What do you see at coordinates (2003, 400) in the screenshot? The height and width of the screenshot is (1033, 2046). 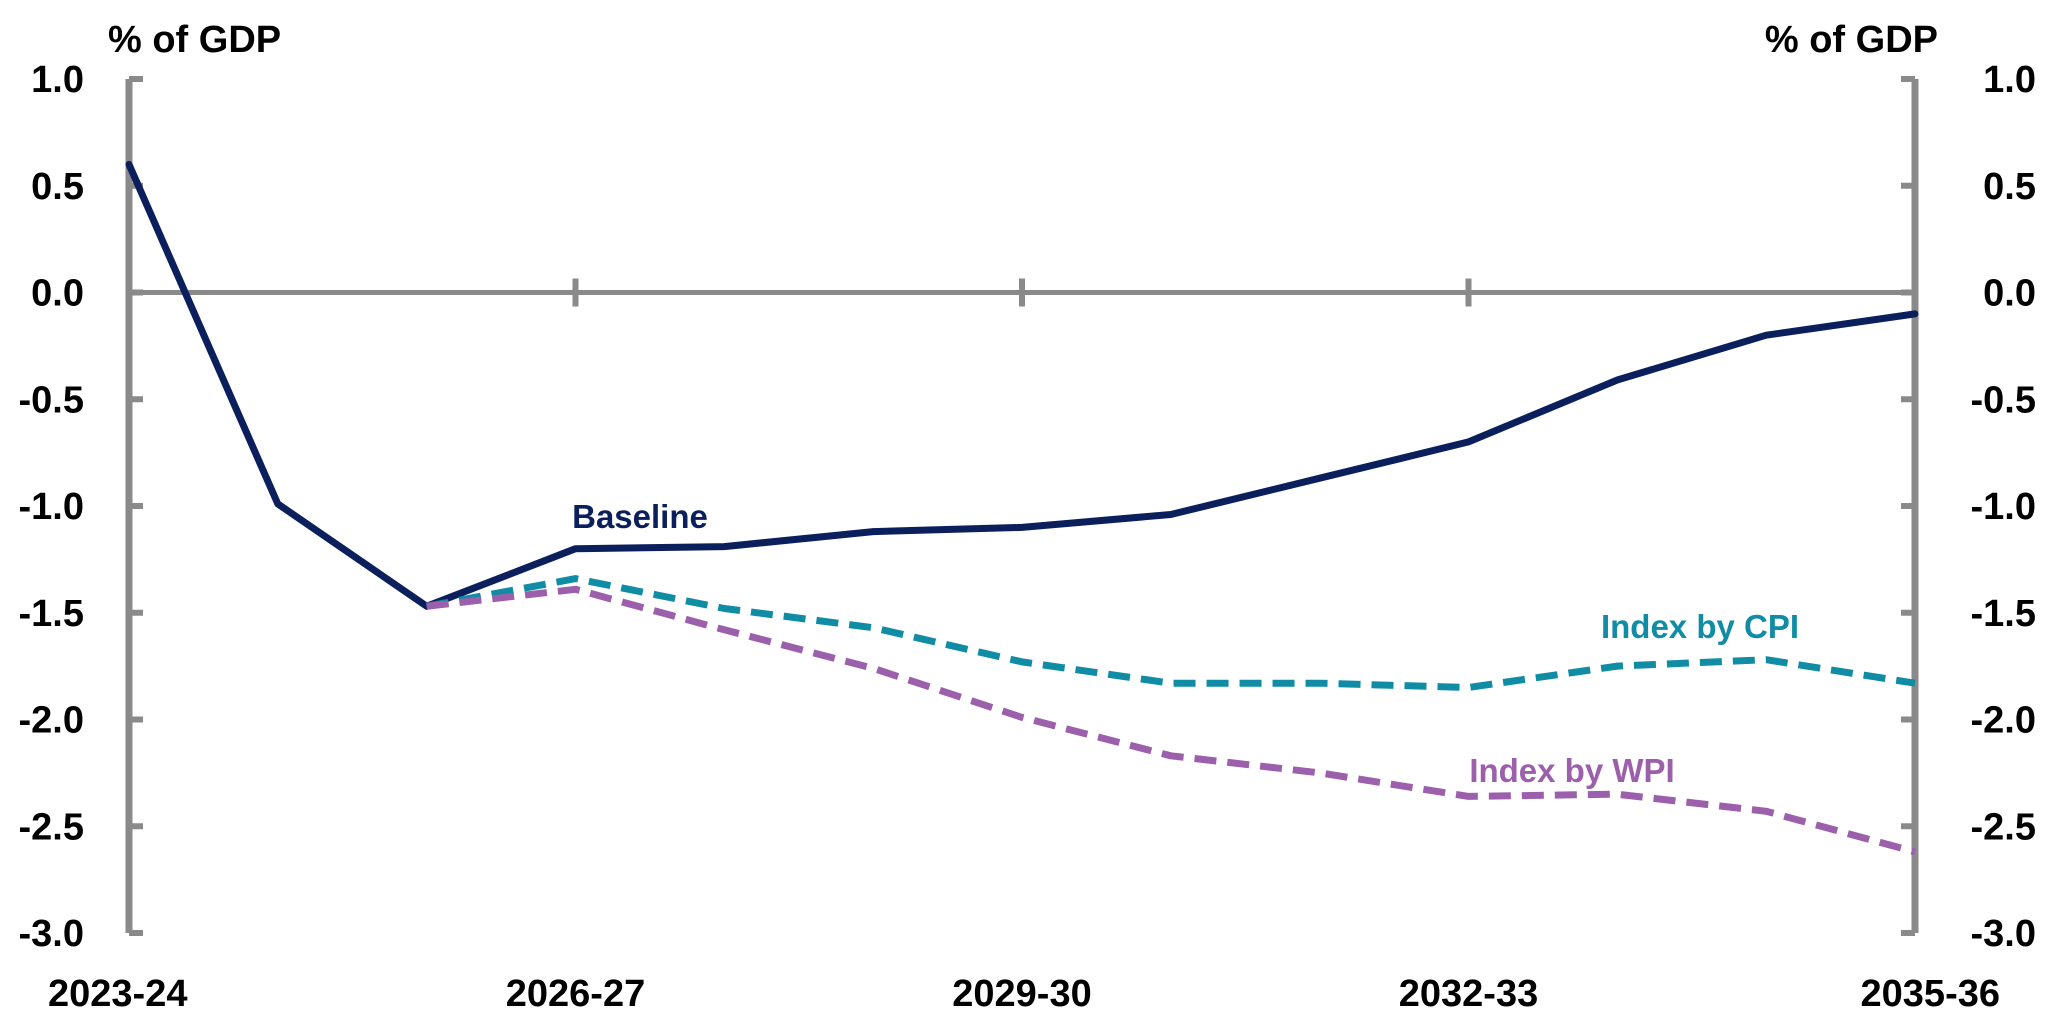 I see `right-tick-label: -0.5` at bounding box center [2003, 400].